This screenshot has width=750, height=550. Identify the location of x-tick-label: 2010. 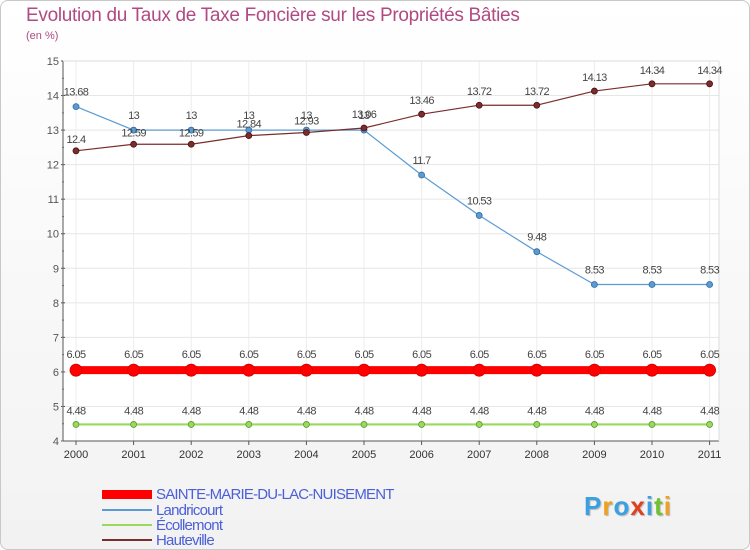
(652, 455).